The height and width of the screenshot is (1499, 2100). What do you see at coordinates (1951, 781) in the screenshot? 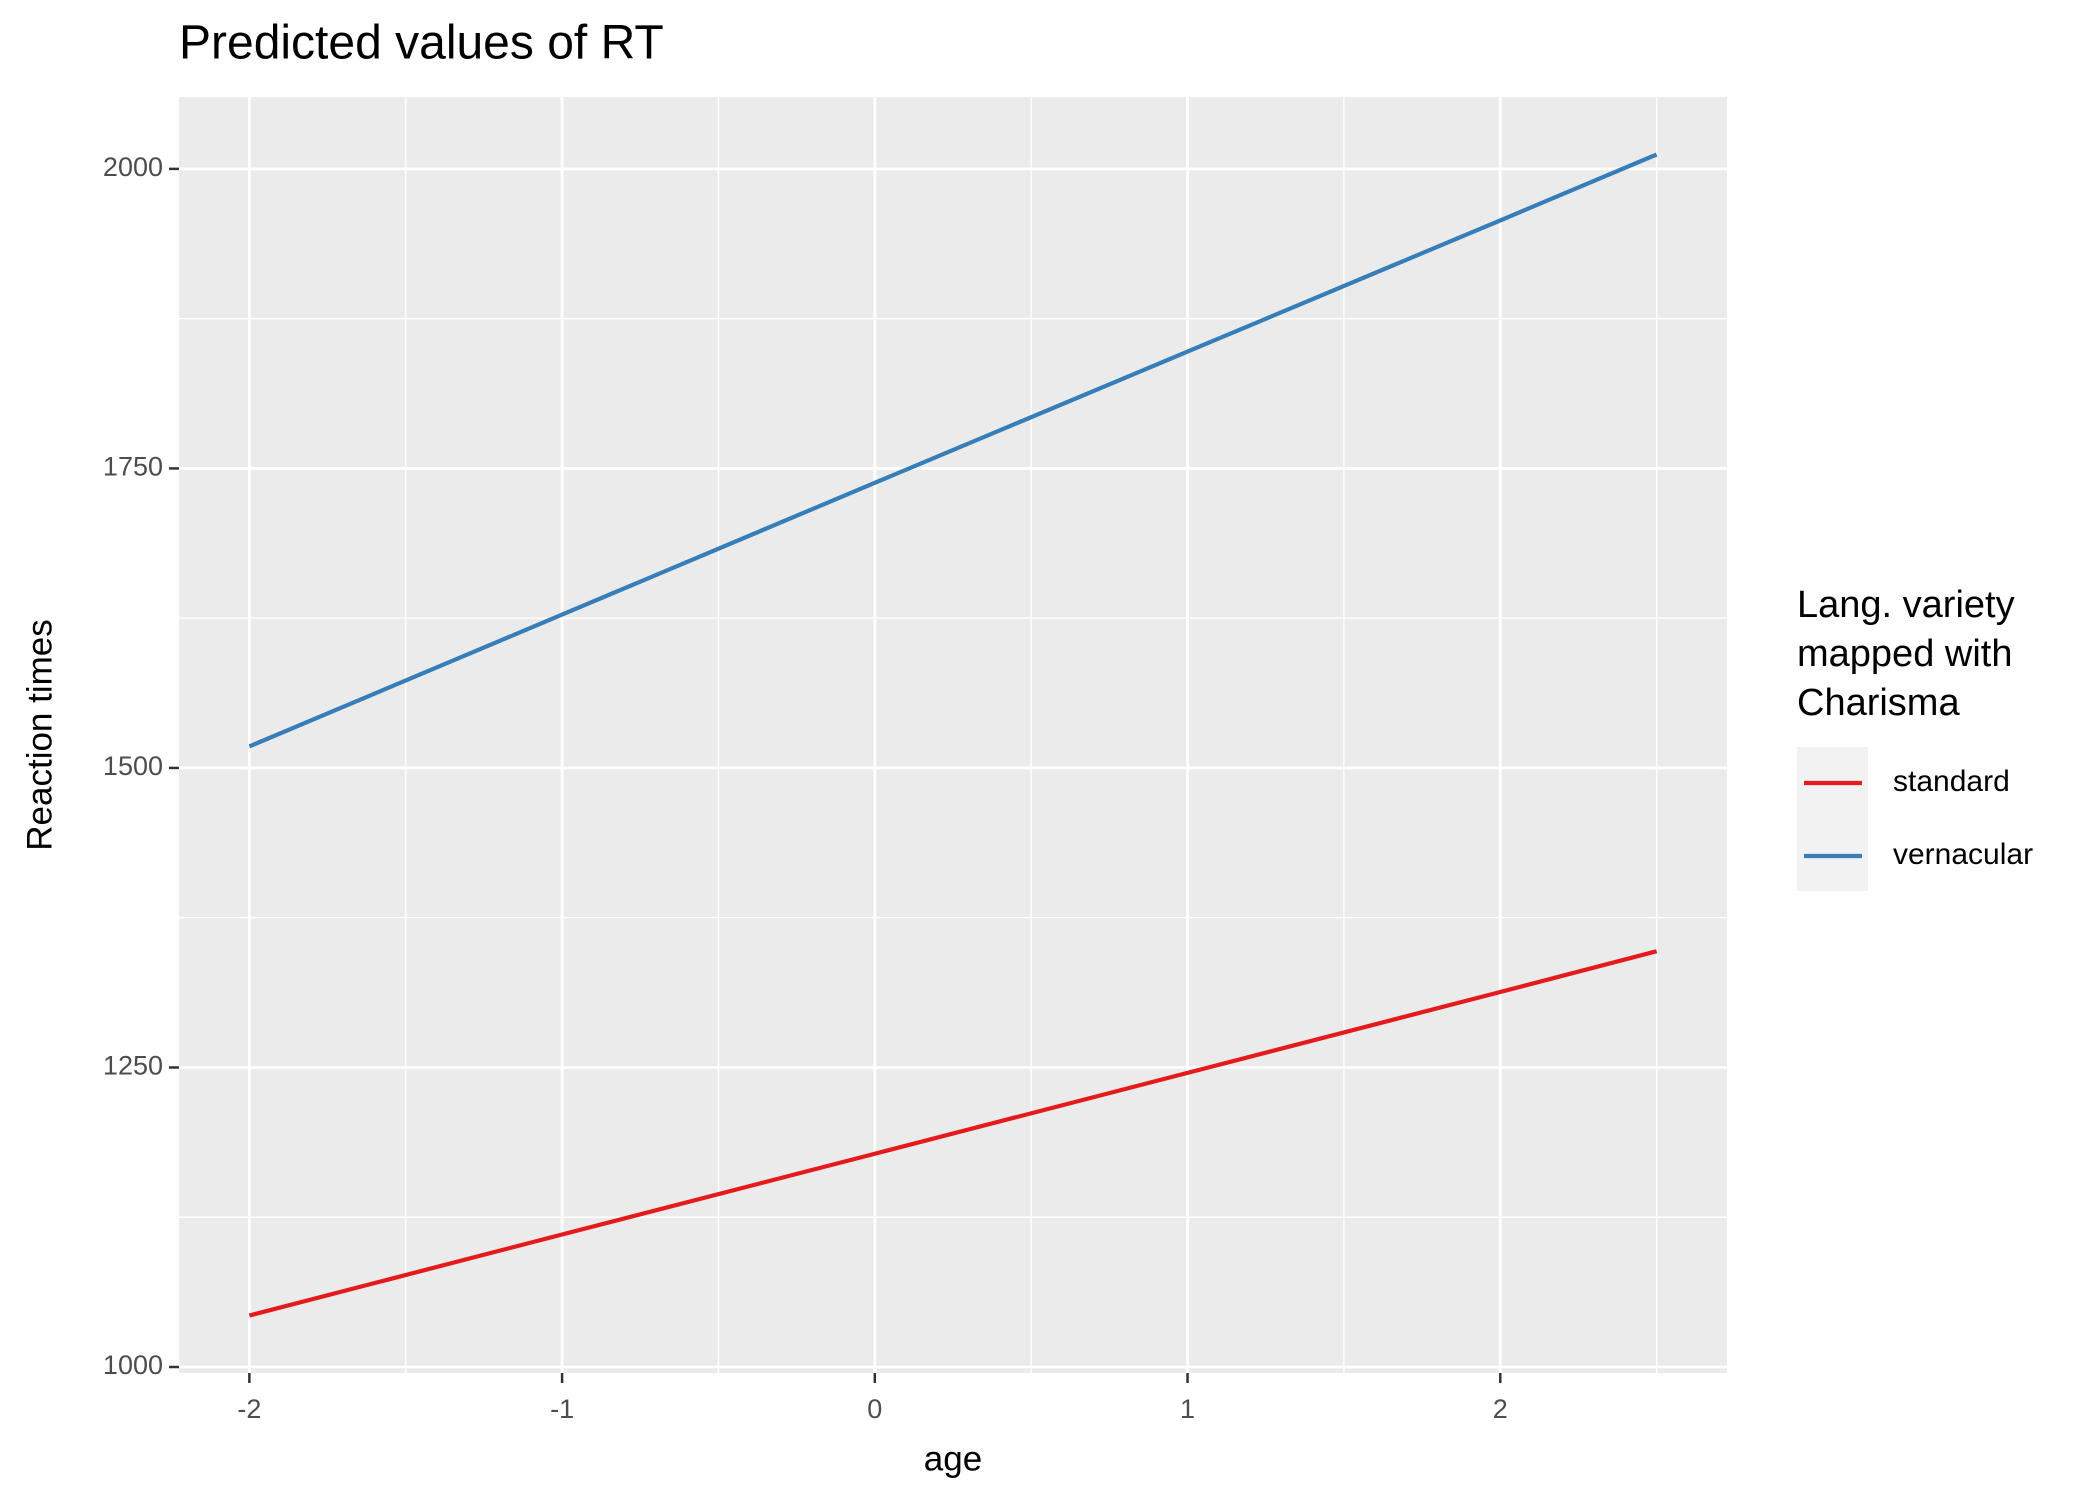
I see `legend-label: standard` at bounding box center [1951, 781].